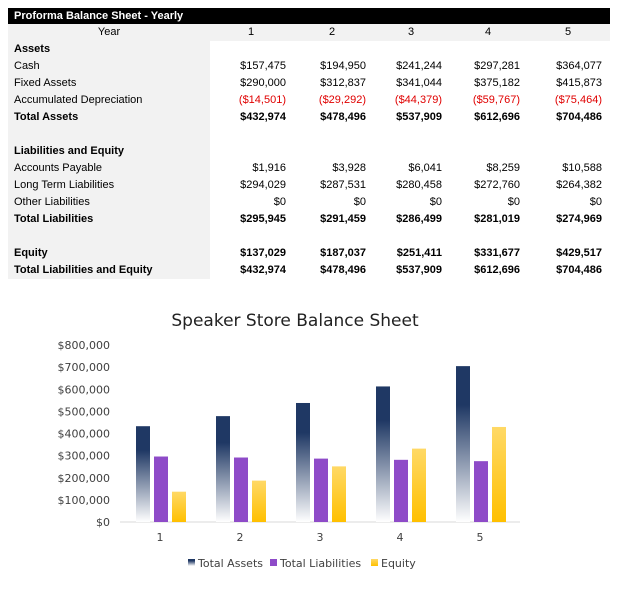 This screenshot has width=618, height=589. I want to click on cell-year-5: $10,588, so click(582, 168).